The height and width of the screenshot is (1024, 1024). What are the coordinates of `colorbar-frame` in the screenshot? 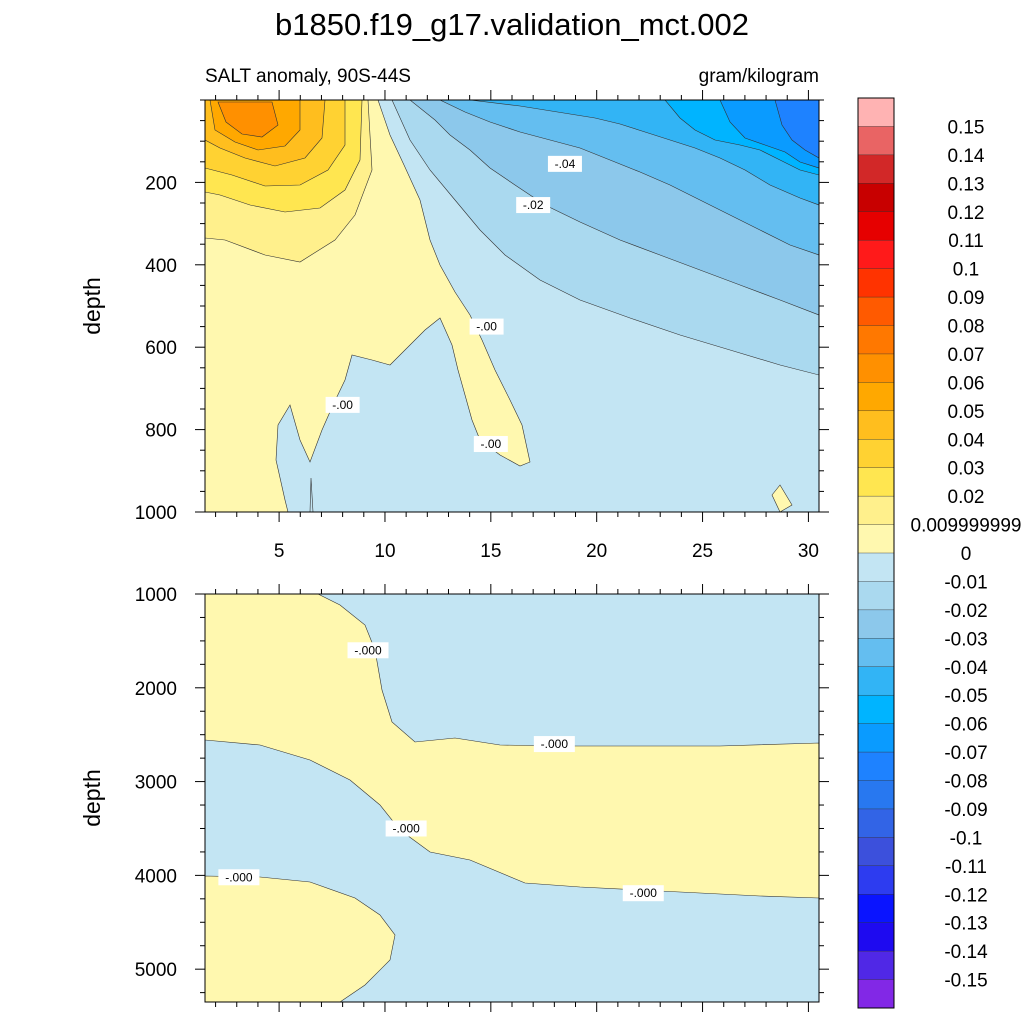 It's located at (876, 553).